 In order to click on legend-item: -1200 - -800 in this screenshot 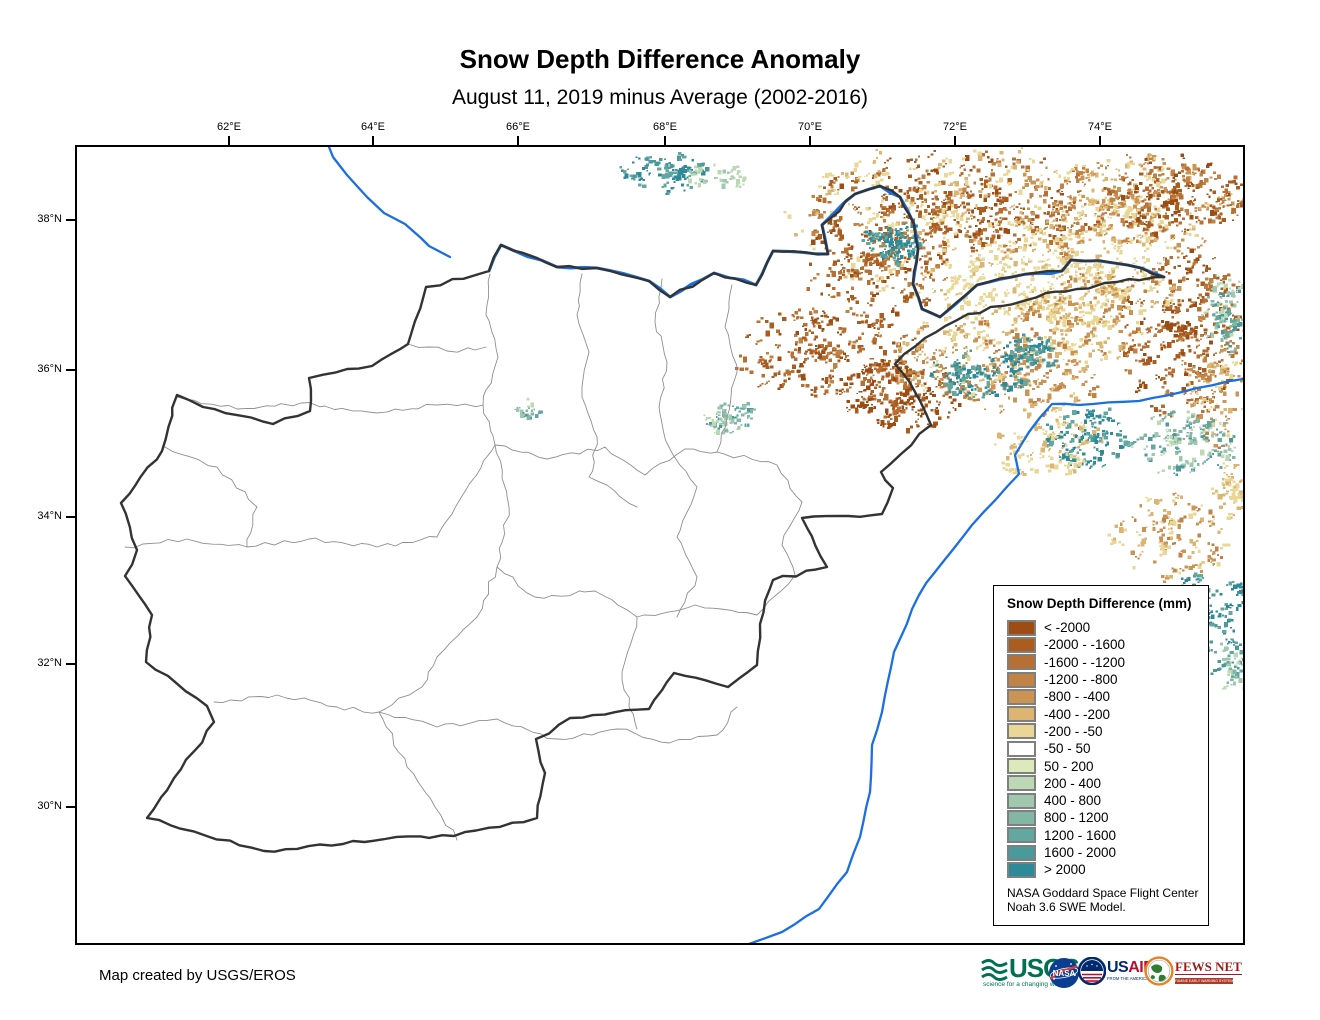, I will do `click(1107, 679)`.